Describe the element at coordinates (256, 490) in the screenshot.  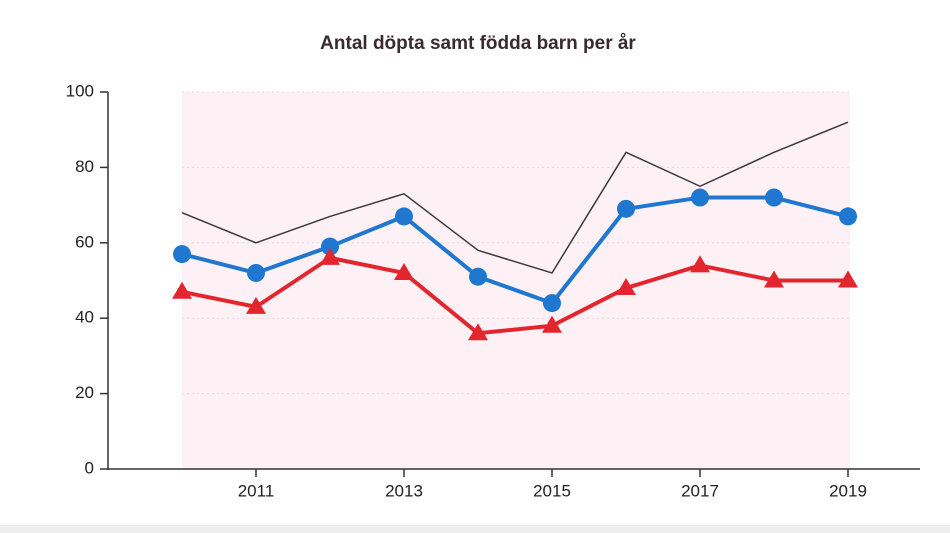
I see `x-tick-label: 2011` at that location.